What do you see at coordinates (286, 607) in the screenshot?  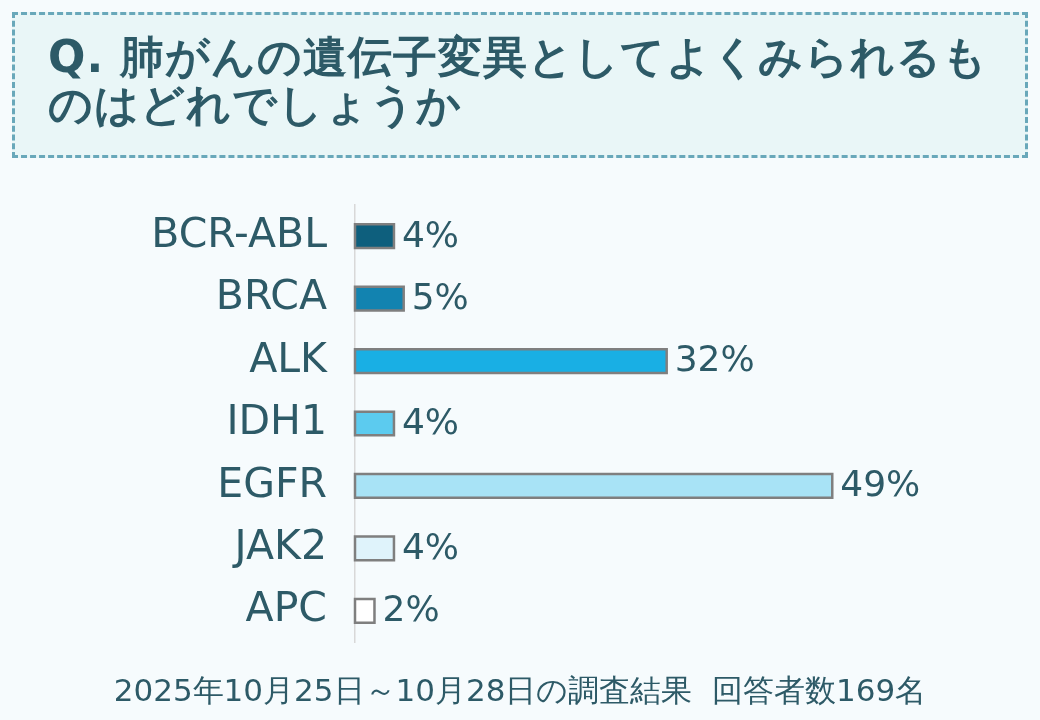 I see `y-tick-label: APC` at bounding box center [286, 607].